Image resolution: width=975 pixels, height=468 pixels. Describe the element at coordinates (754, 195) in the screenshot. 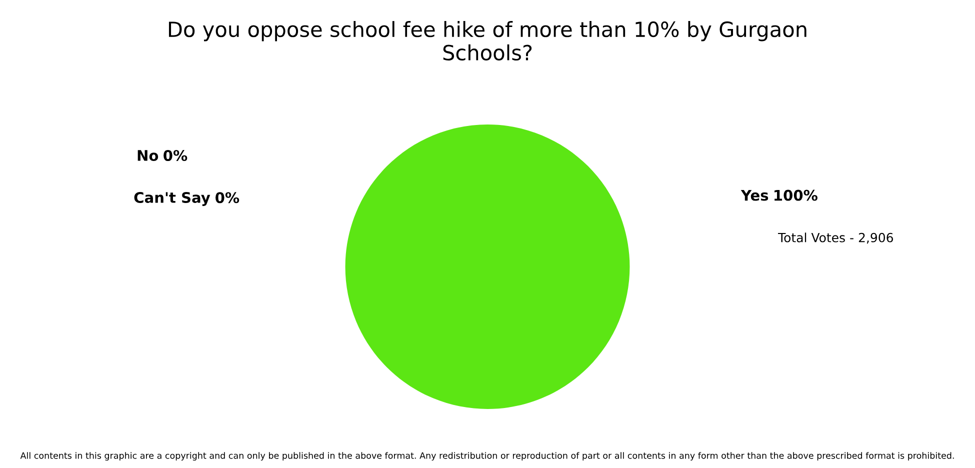

I see `slice-label: Yes` at that location.